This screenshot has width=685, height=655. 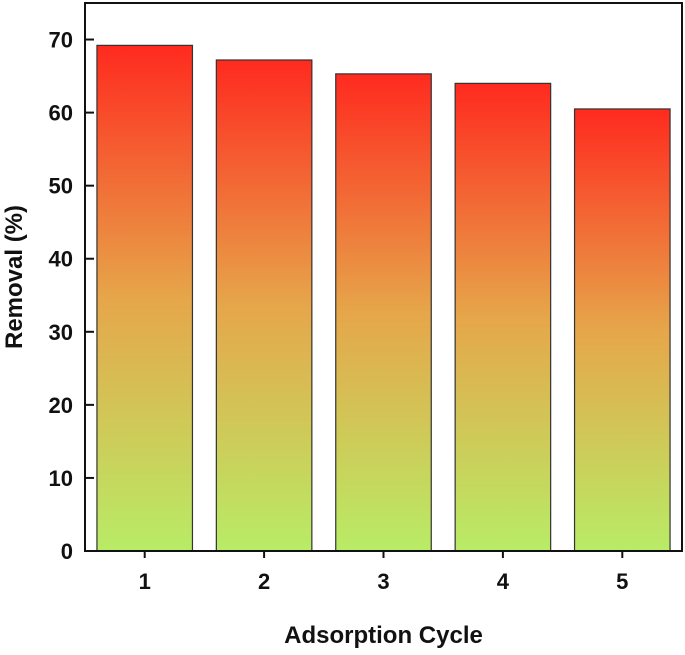 What do you see at coordinates (61, 259) in the screenshot?
I see `y-tick-label: 40` at bounding box center [61, 259].